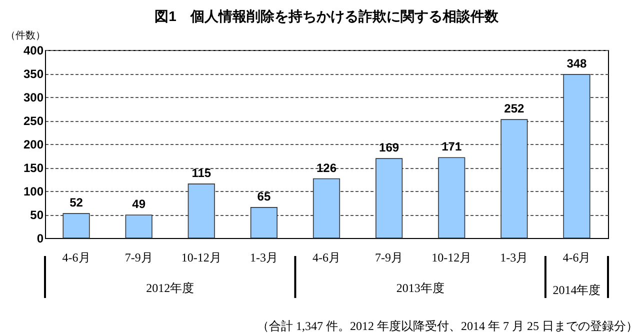 Image resolution: width=640 pixels, height=333 pixels. I want to click on y-tick-label: 100, so click(33, 191).